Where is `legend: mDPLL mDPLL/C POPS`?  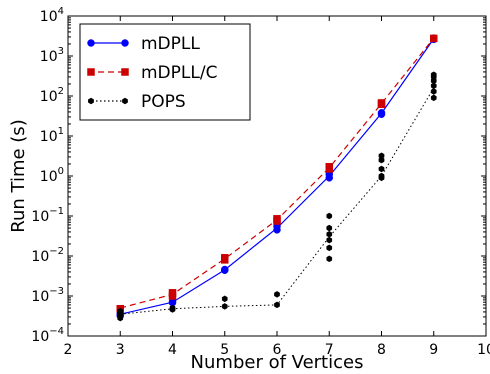 legend: mDPLL mDPLL/C POPS is located at coordinates (165, 72).